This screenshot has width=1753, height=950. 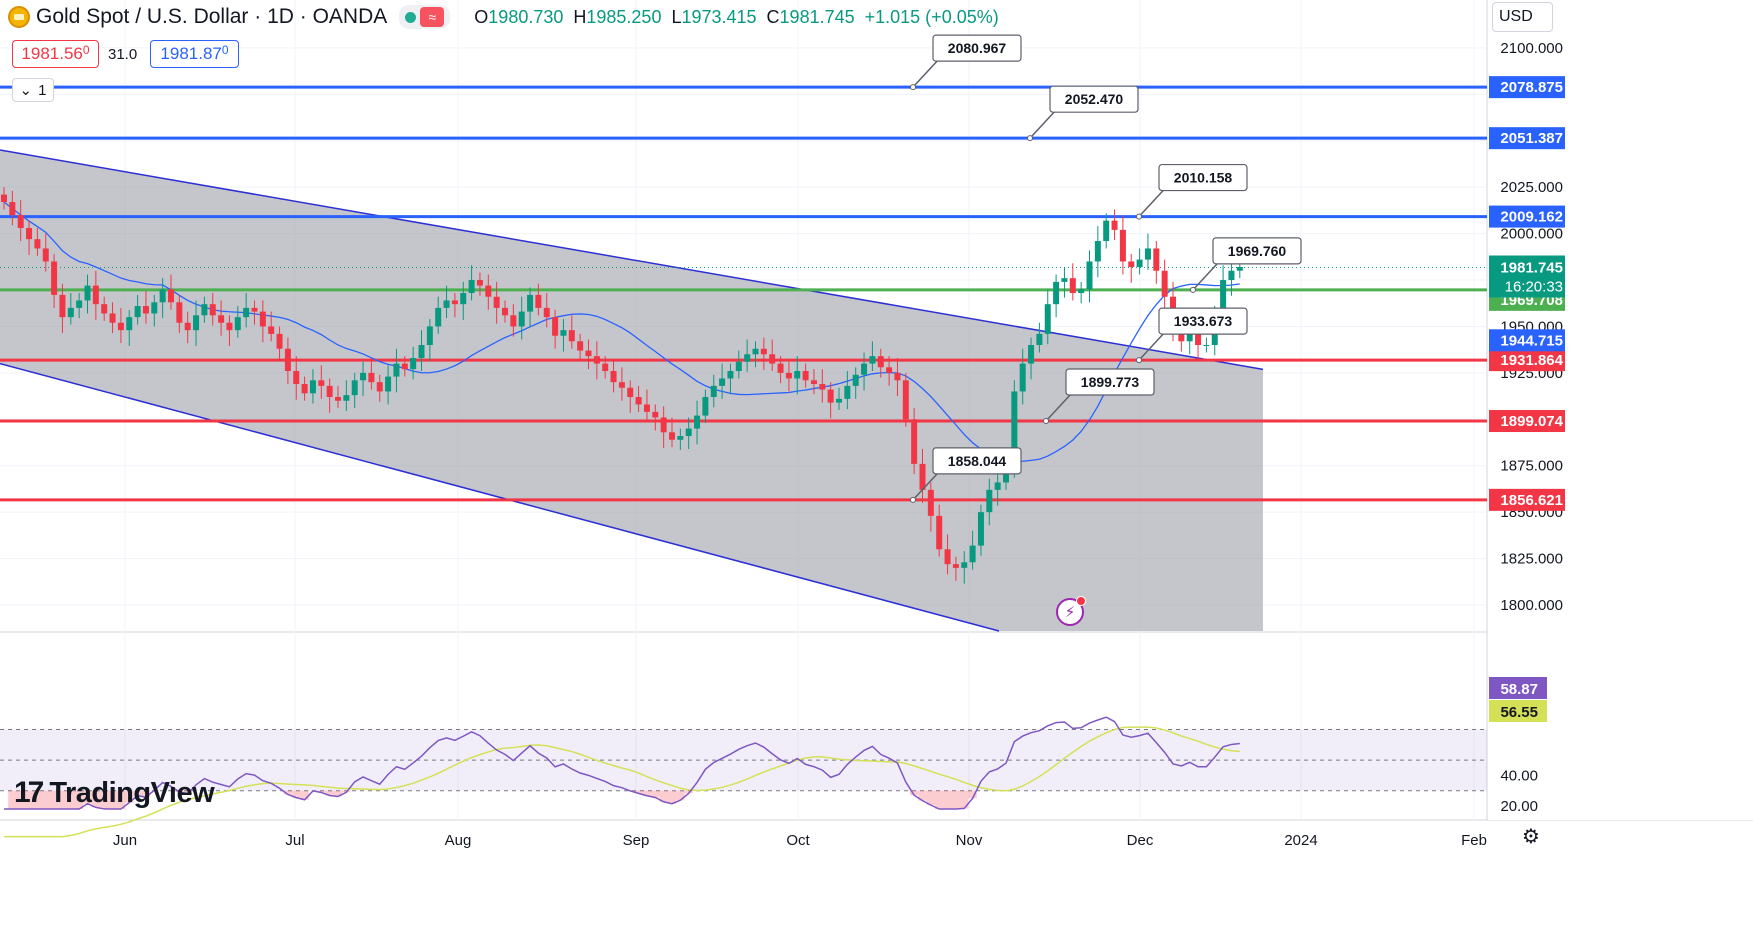 What do you see at coordinates (212, 16) in the screenshot?
I see `symbol-title: Gold Spot / U.S. Dollar · 1D · OANDA` at bounding box center [212, 16].